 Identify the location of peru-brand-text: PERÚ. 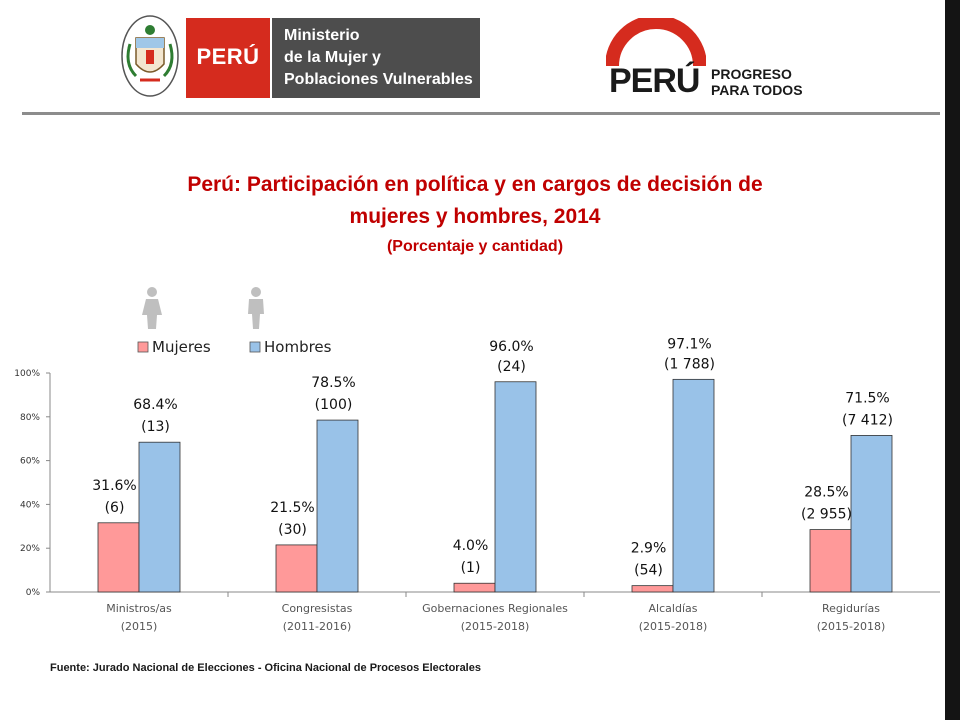
(228, 56).